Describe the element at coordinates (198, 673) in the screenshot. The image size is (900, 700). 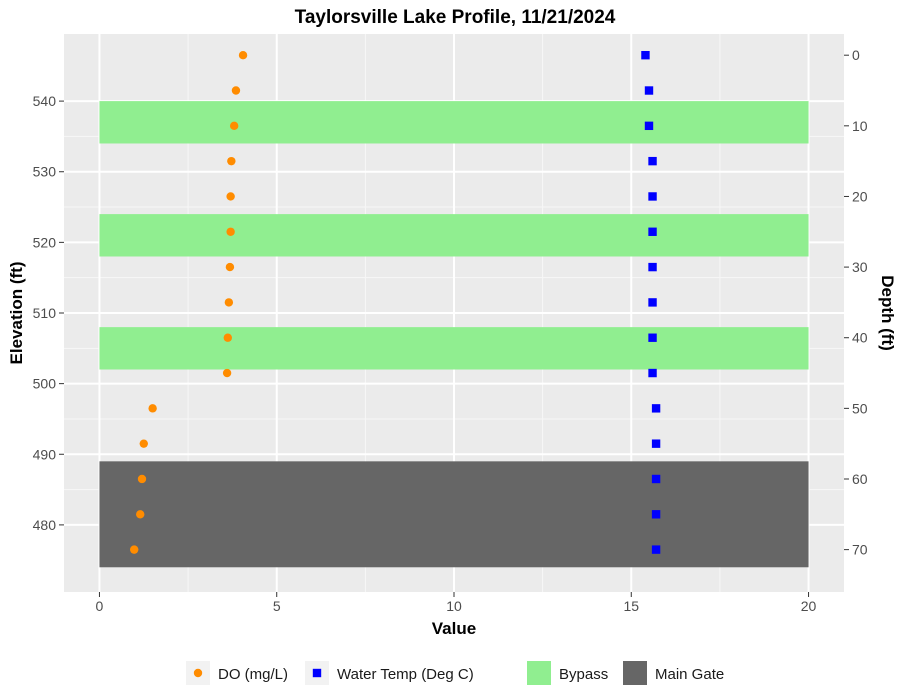
I see `legend-key-do` at that location.